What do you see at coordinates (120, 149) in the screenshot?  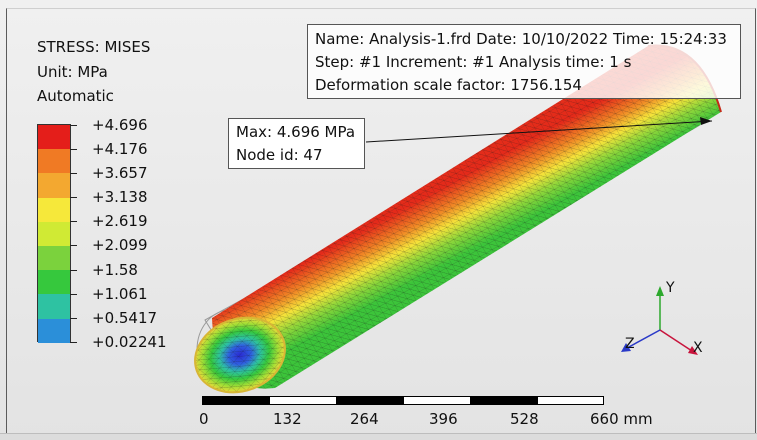 I see `legend-tick-label: +4.176` at bounding box center [120, 149].